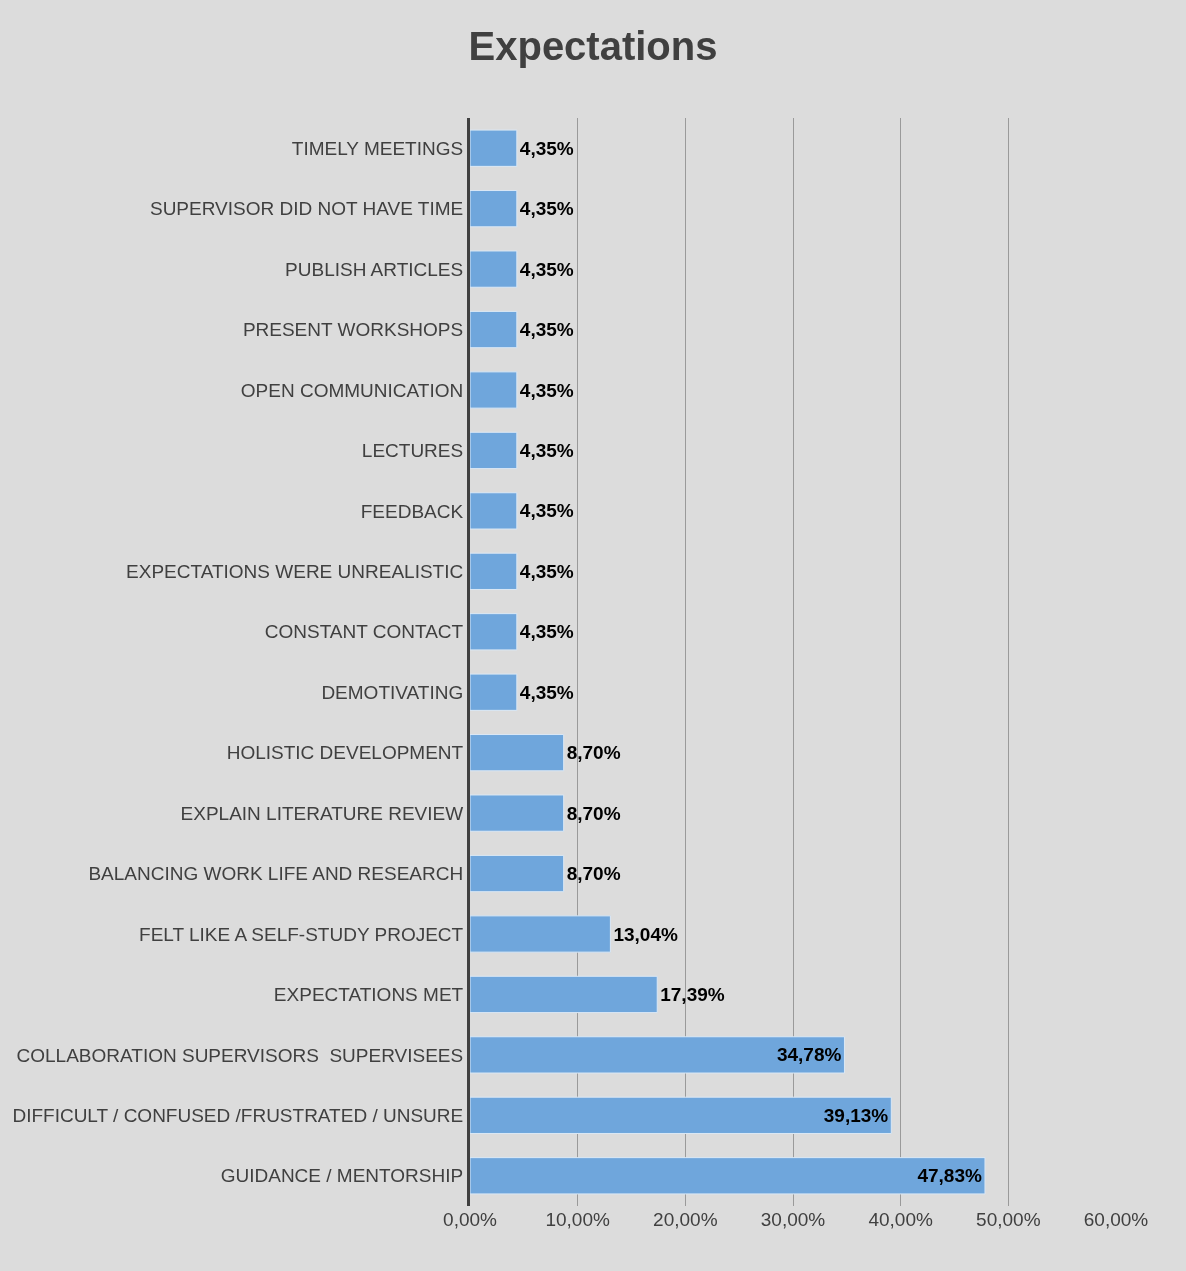 Image resolution: width=1186 pixels, height=1271 pixels. What do you see at coordinates (1116, 1219) in the screenshot?
I see `x-tick-label: 60,00%` at bounding box center [1116, 1219].